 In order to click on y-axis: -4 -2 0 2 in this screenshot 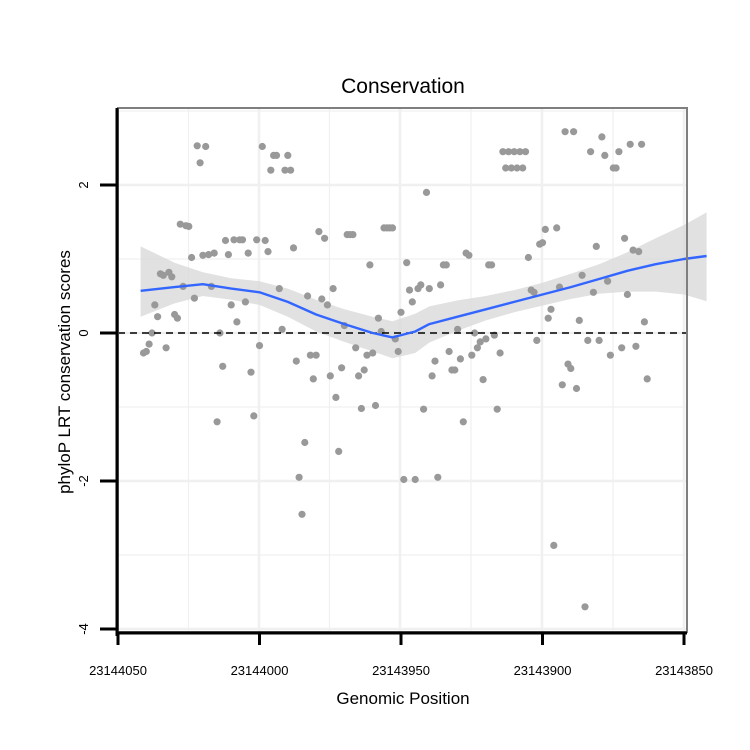, I will do `click(97, 372)`.